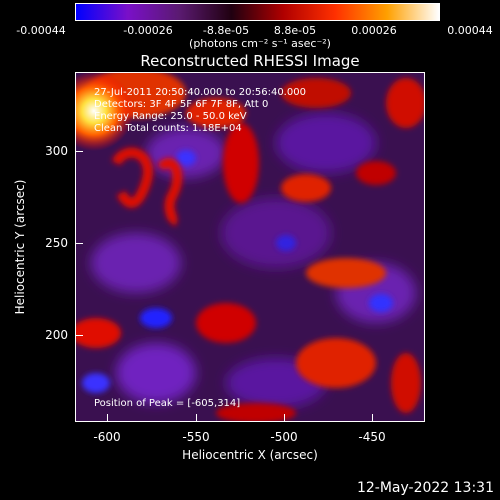 This screenshot has width=500, height=500. What do you see at coordinates (41, 30) in the screenshot?
I see `colorbar-tick-label: -0.00044` at bounding box center [41, 30].